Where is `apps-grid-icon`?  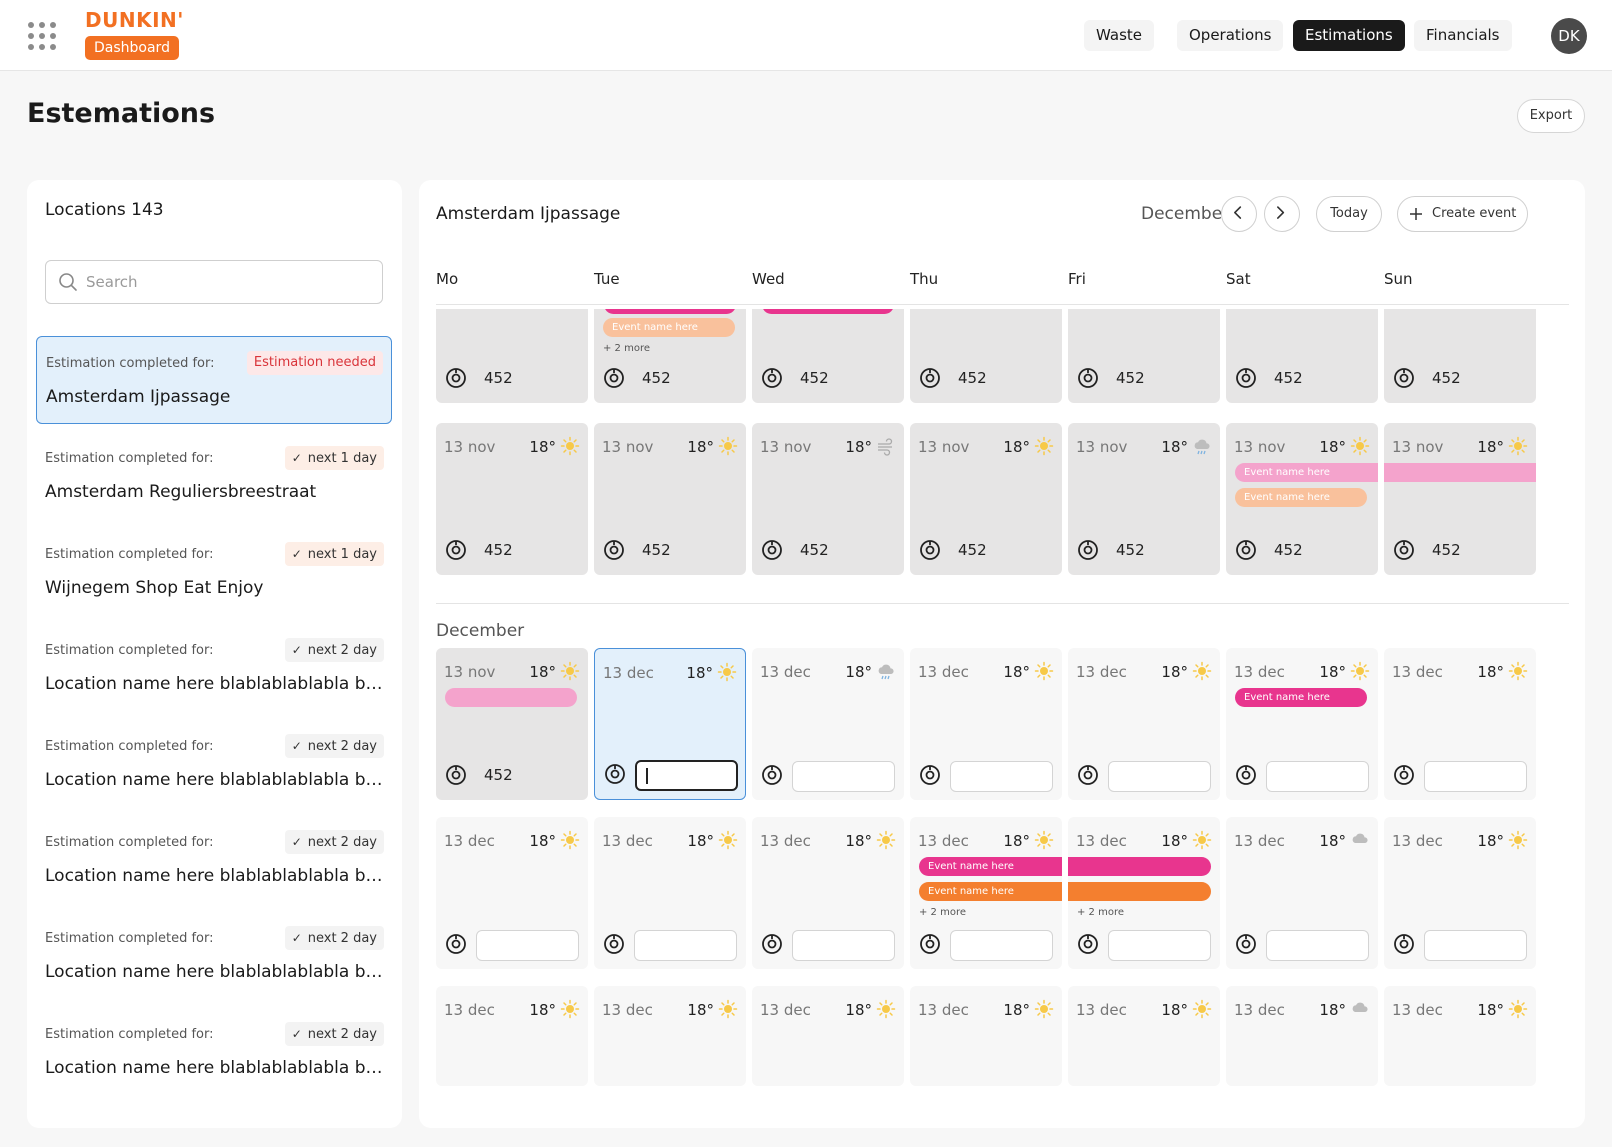 apps-grid-icon is located at coordinates (42, 36).